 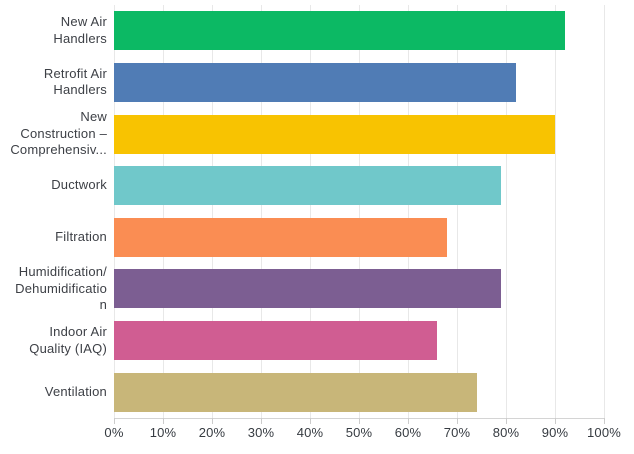 What do you see at coordinates (281, 237) in the screenshot?
I see `bar-filtration` at bounding box center [281, 237].